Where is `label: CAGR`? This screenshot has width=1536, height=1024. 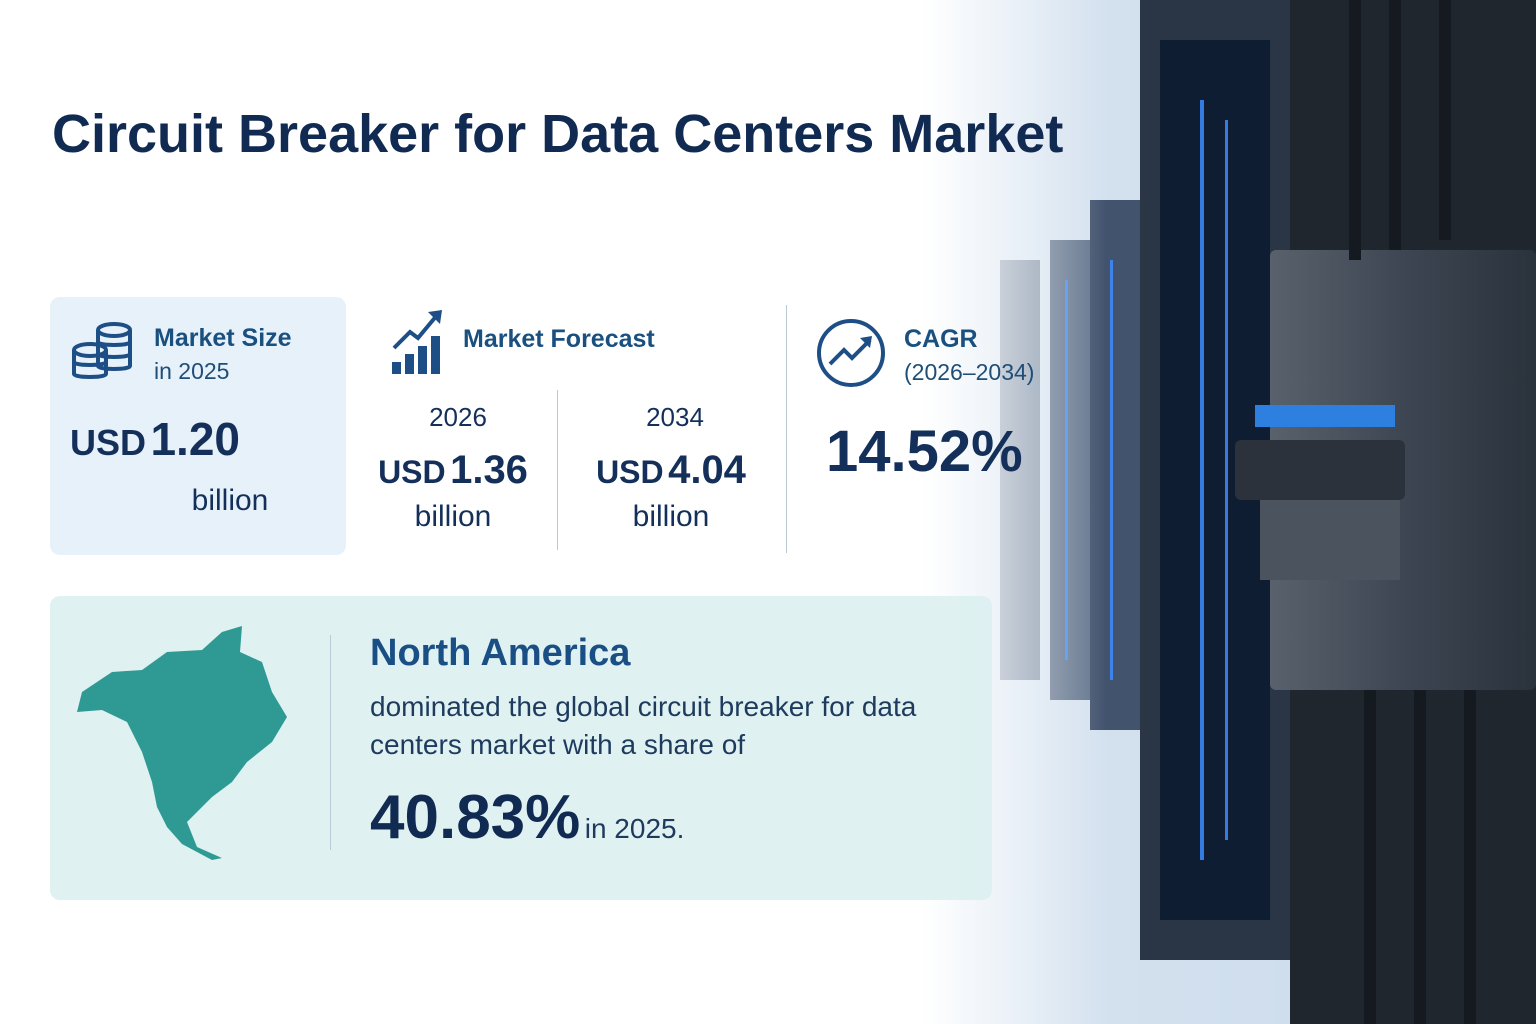 label: CAGR is located at coordinates (941, 339).